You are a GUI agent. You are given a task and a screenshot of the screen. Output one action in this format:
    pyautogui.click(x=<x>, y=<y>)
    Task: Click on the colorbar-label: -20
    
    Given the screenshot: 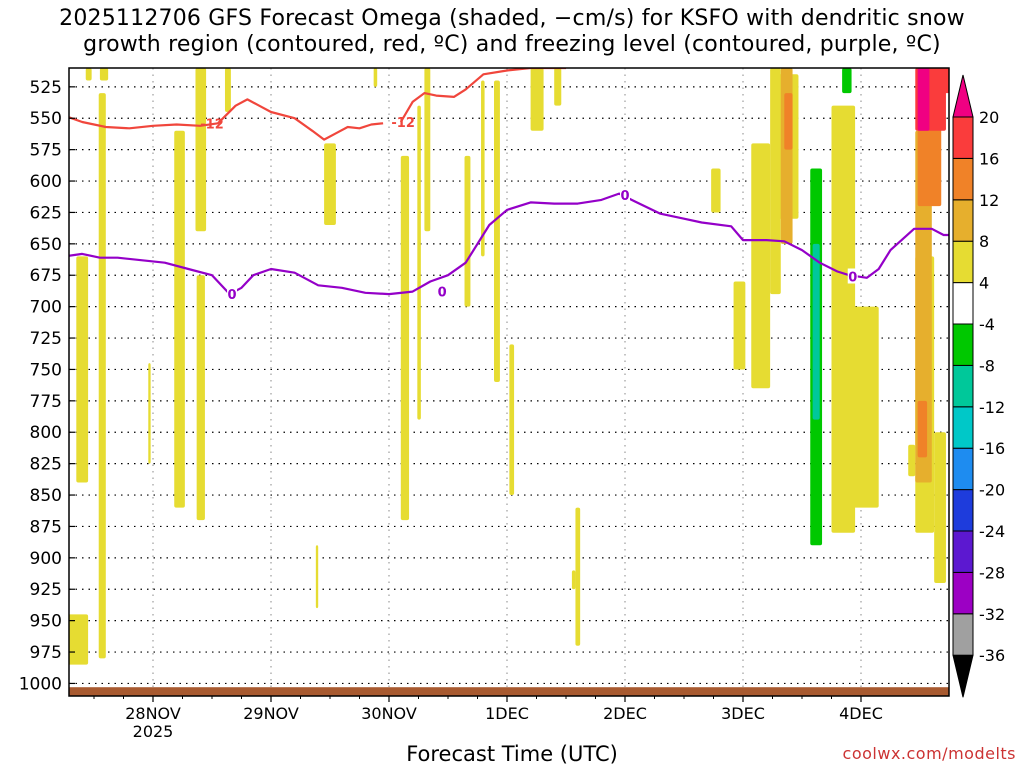 What is the action you would take?
    pyautogui.click(x=992, y=490)
    